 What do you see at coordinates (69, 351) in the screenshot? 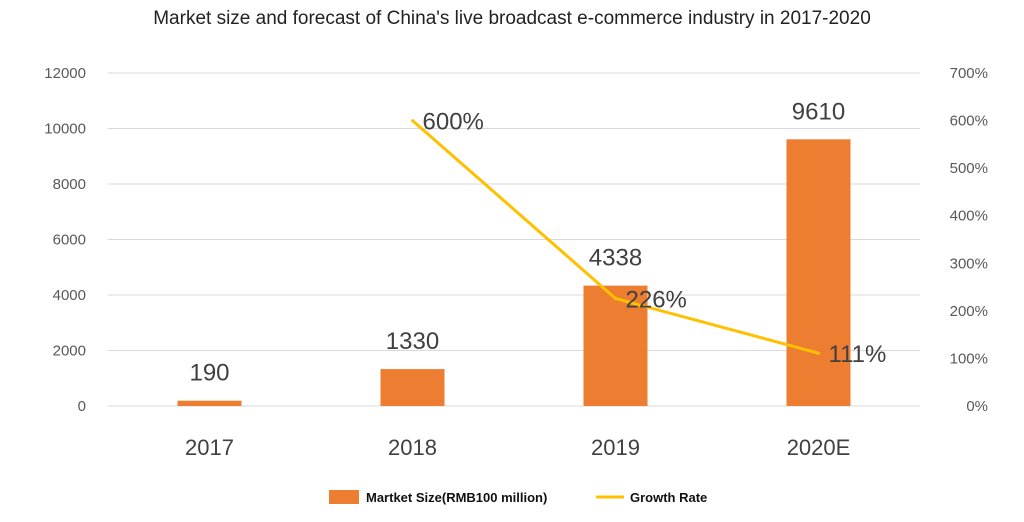
I see `y-left-tick-label: 2000` at bounding box center [69, 351].